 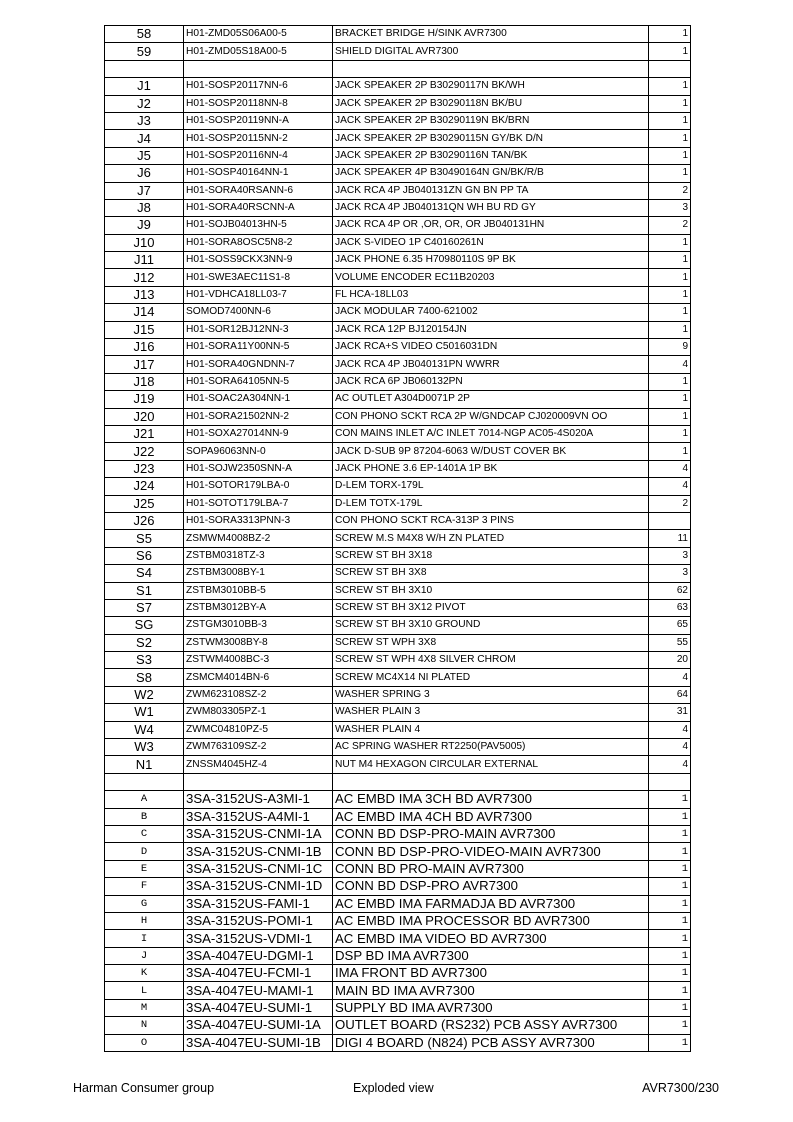 What do you see at coordinates (258, 277) in the screenshot?
I see `part-number-cell: H01-SWE3AEC11S1-8` at bounding box center [258, 277].